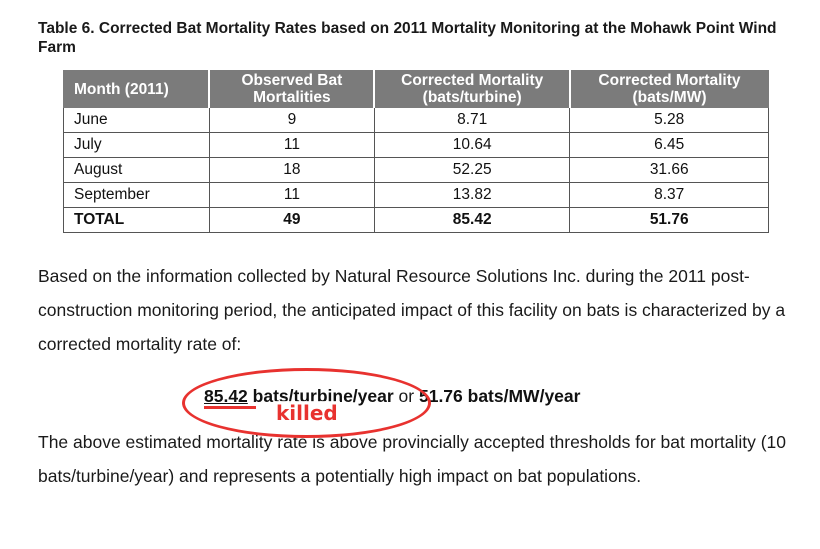 The height and width of the screenshot is (549, 820). What do you see at coordinates (669, 120) in the screenshot?
I see `cell-per-mw: 5.28` at bounding box center [669, 120].